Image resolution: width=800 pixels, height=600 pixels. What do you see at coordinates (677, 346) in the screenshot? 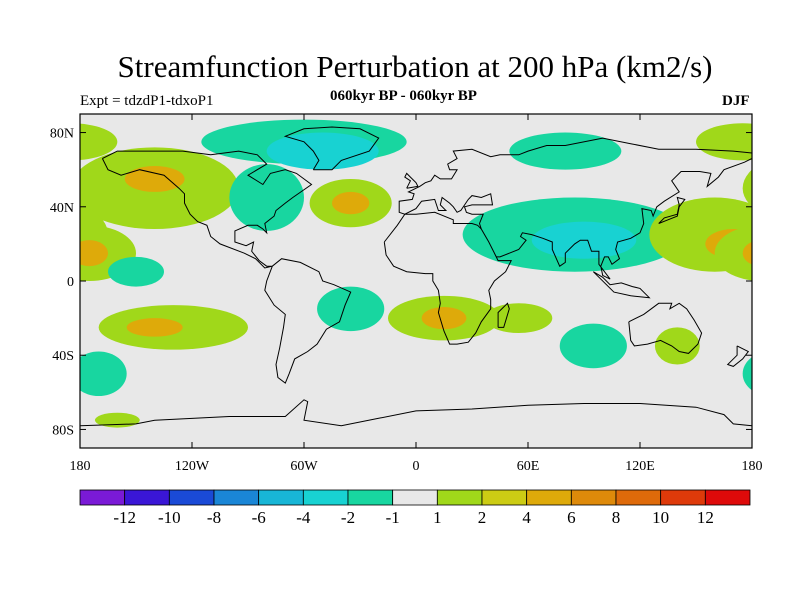
I see `anomaly-australia-high` at bounding box center [677, 346].